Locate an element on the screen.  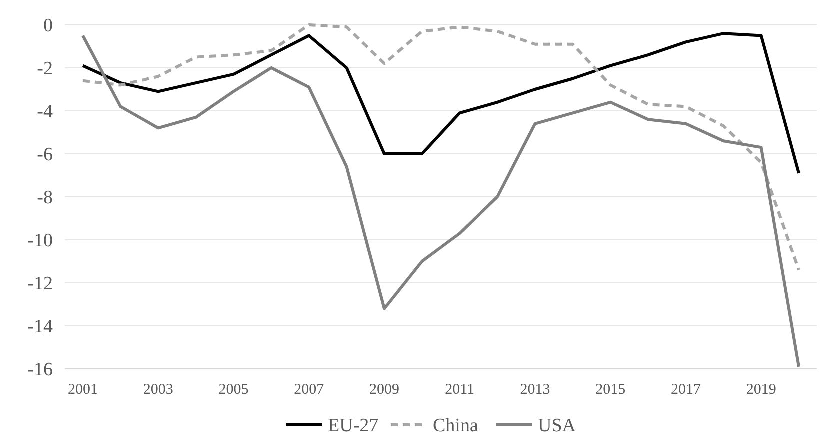
x-tick-label: 2011 is located at coordinates (460, 390).